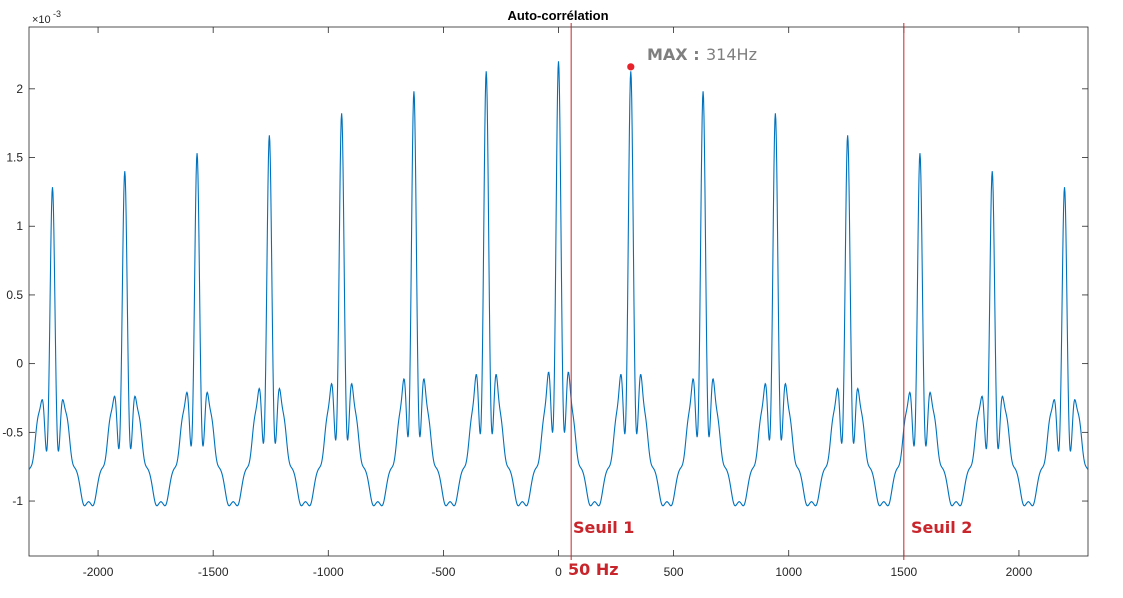 This screenshot has width=1123, height=598. I want to click on x-tick-label: -1500, so click(213, 572).